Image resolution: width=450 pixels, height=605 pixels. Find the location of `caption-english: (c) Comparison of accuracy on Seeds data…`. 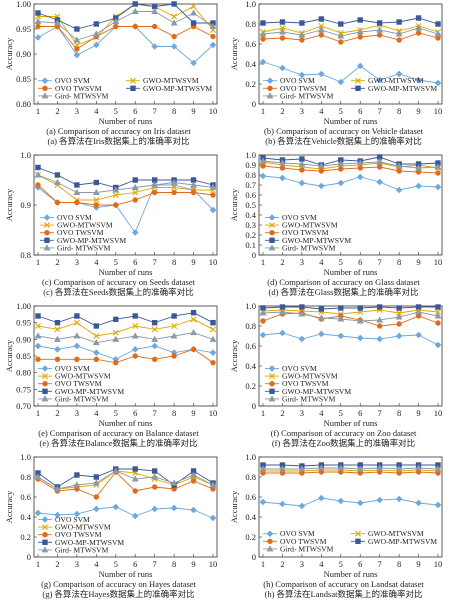

caption-english: (c) Comparison of accuracy on Seeds data… is located at coordinates (119, 282).